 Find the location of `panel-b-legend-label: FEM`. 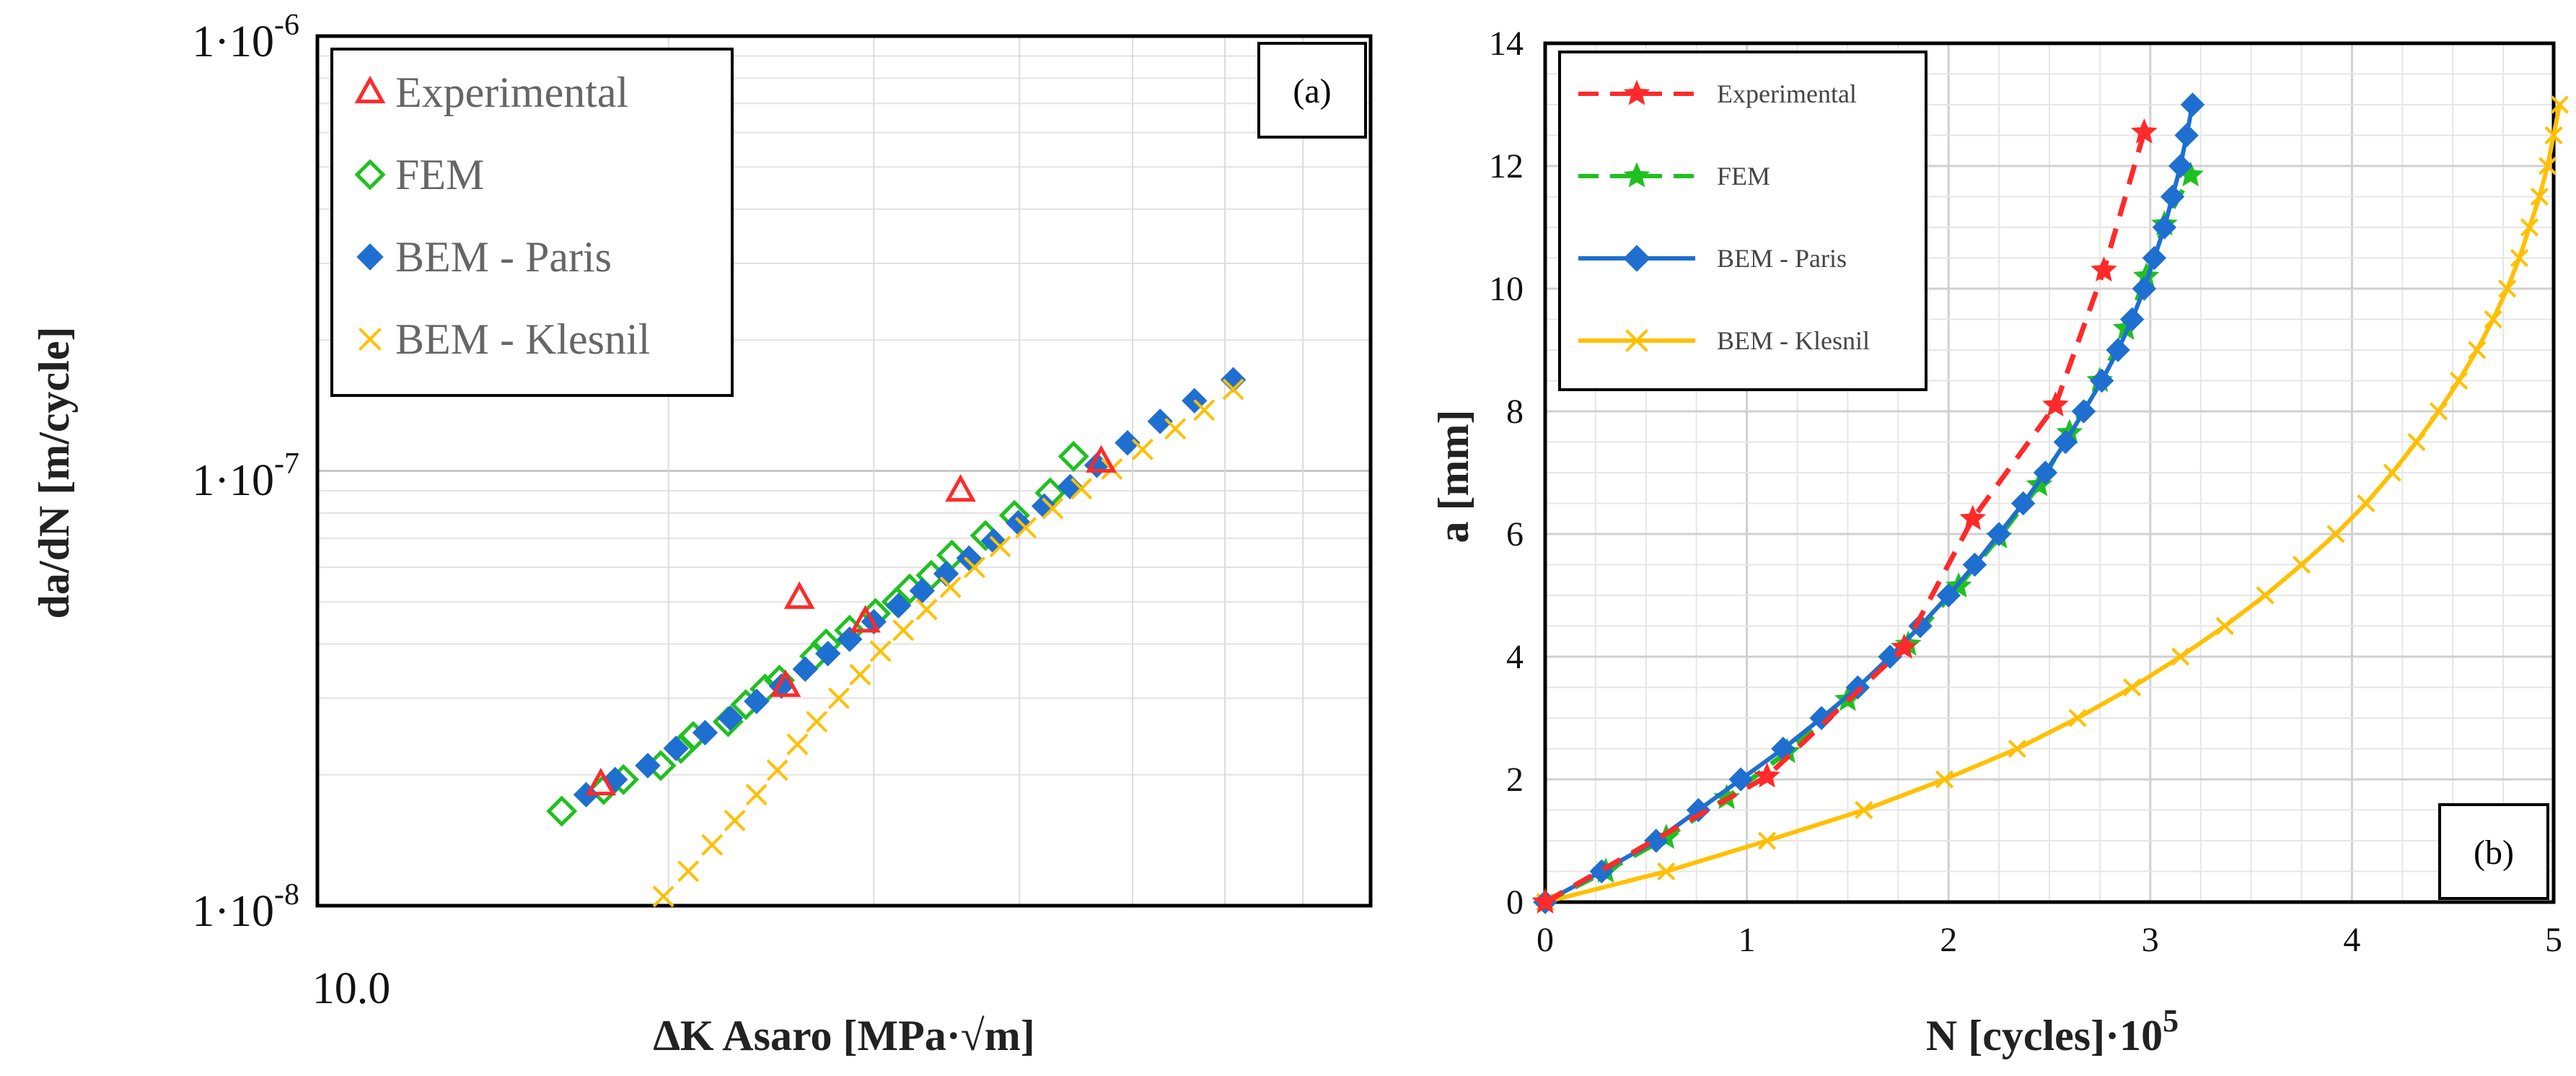

panel-b-legend-label: FEM is located at coordinates (1743, 176).